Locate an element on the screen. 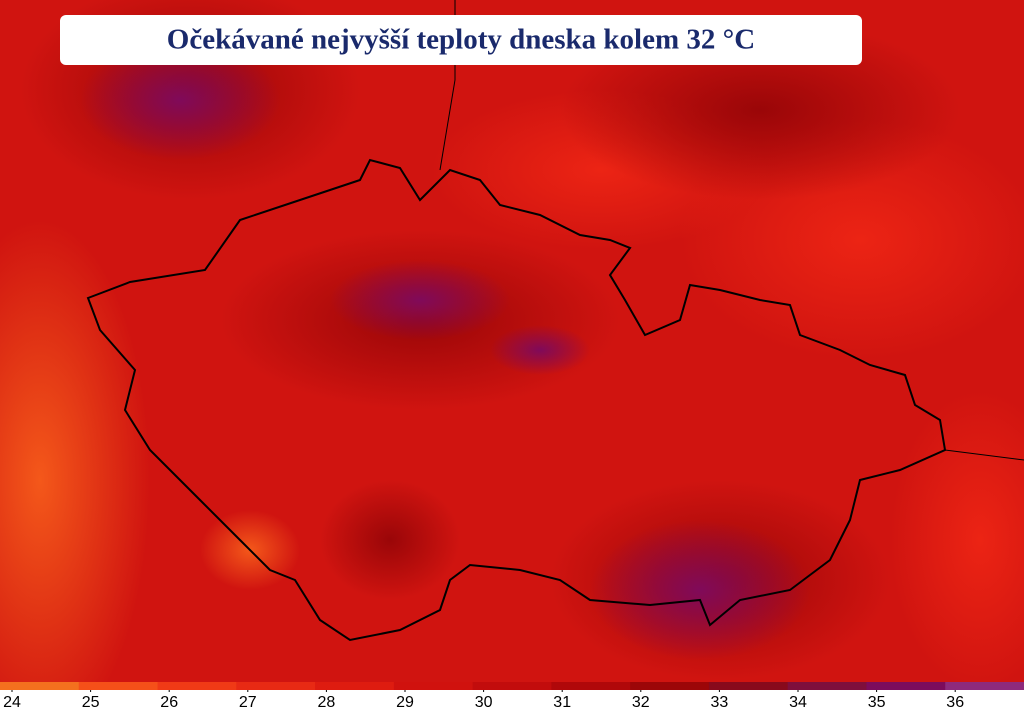  tick-label: 29 is located at coordinates (405, 702).